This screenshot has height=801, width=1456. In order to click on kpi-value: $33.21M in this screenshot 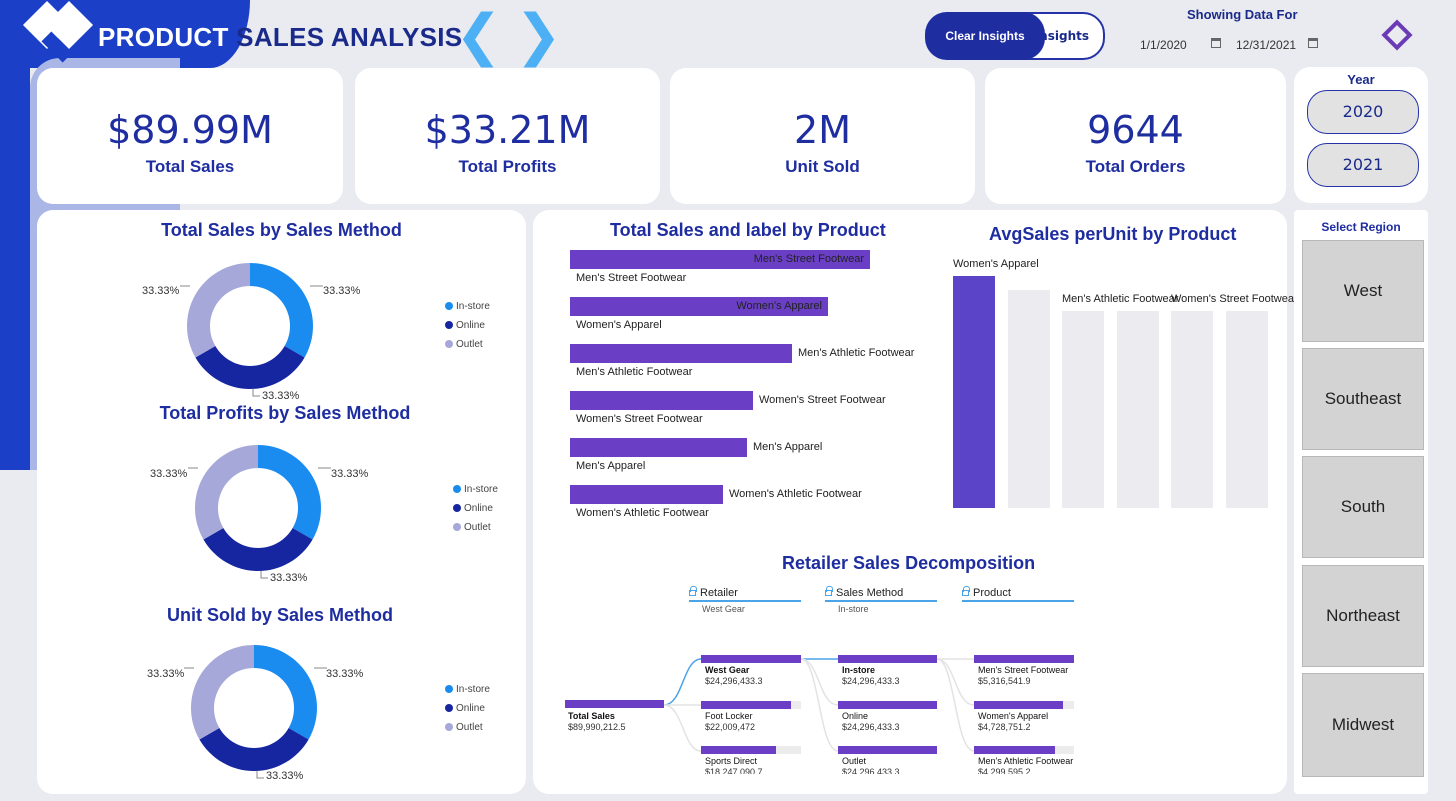, I will do `click(507, 130)`.